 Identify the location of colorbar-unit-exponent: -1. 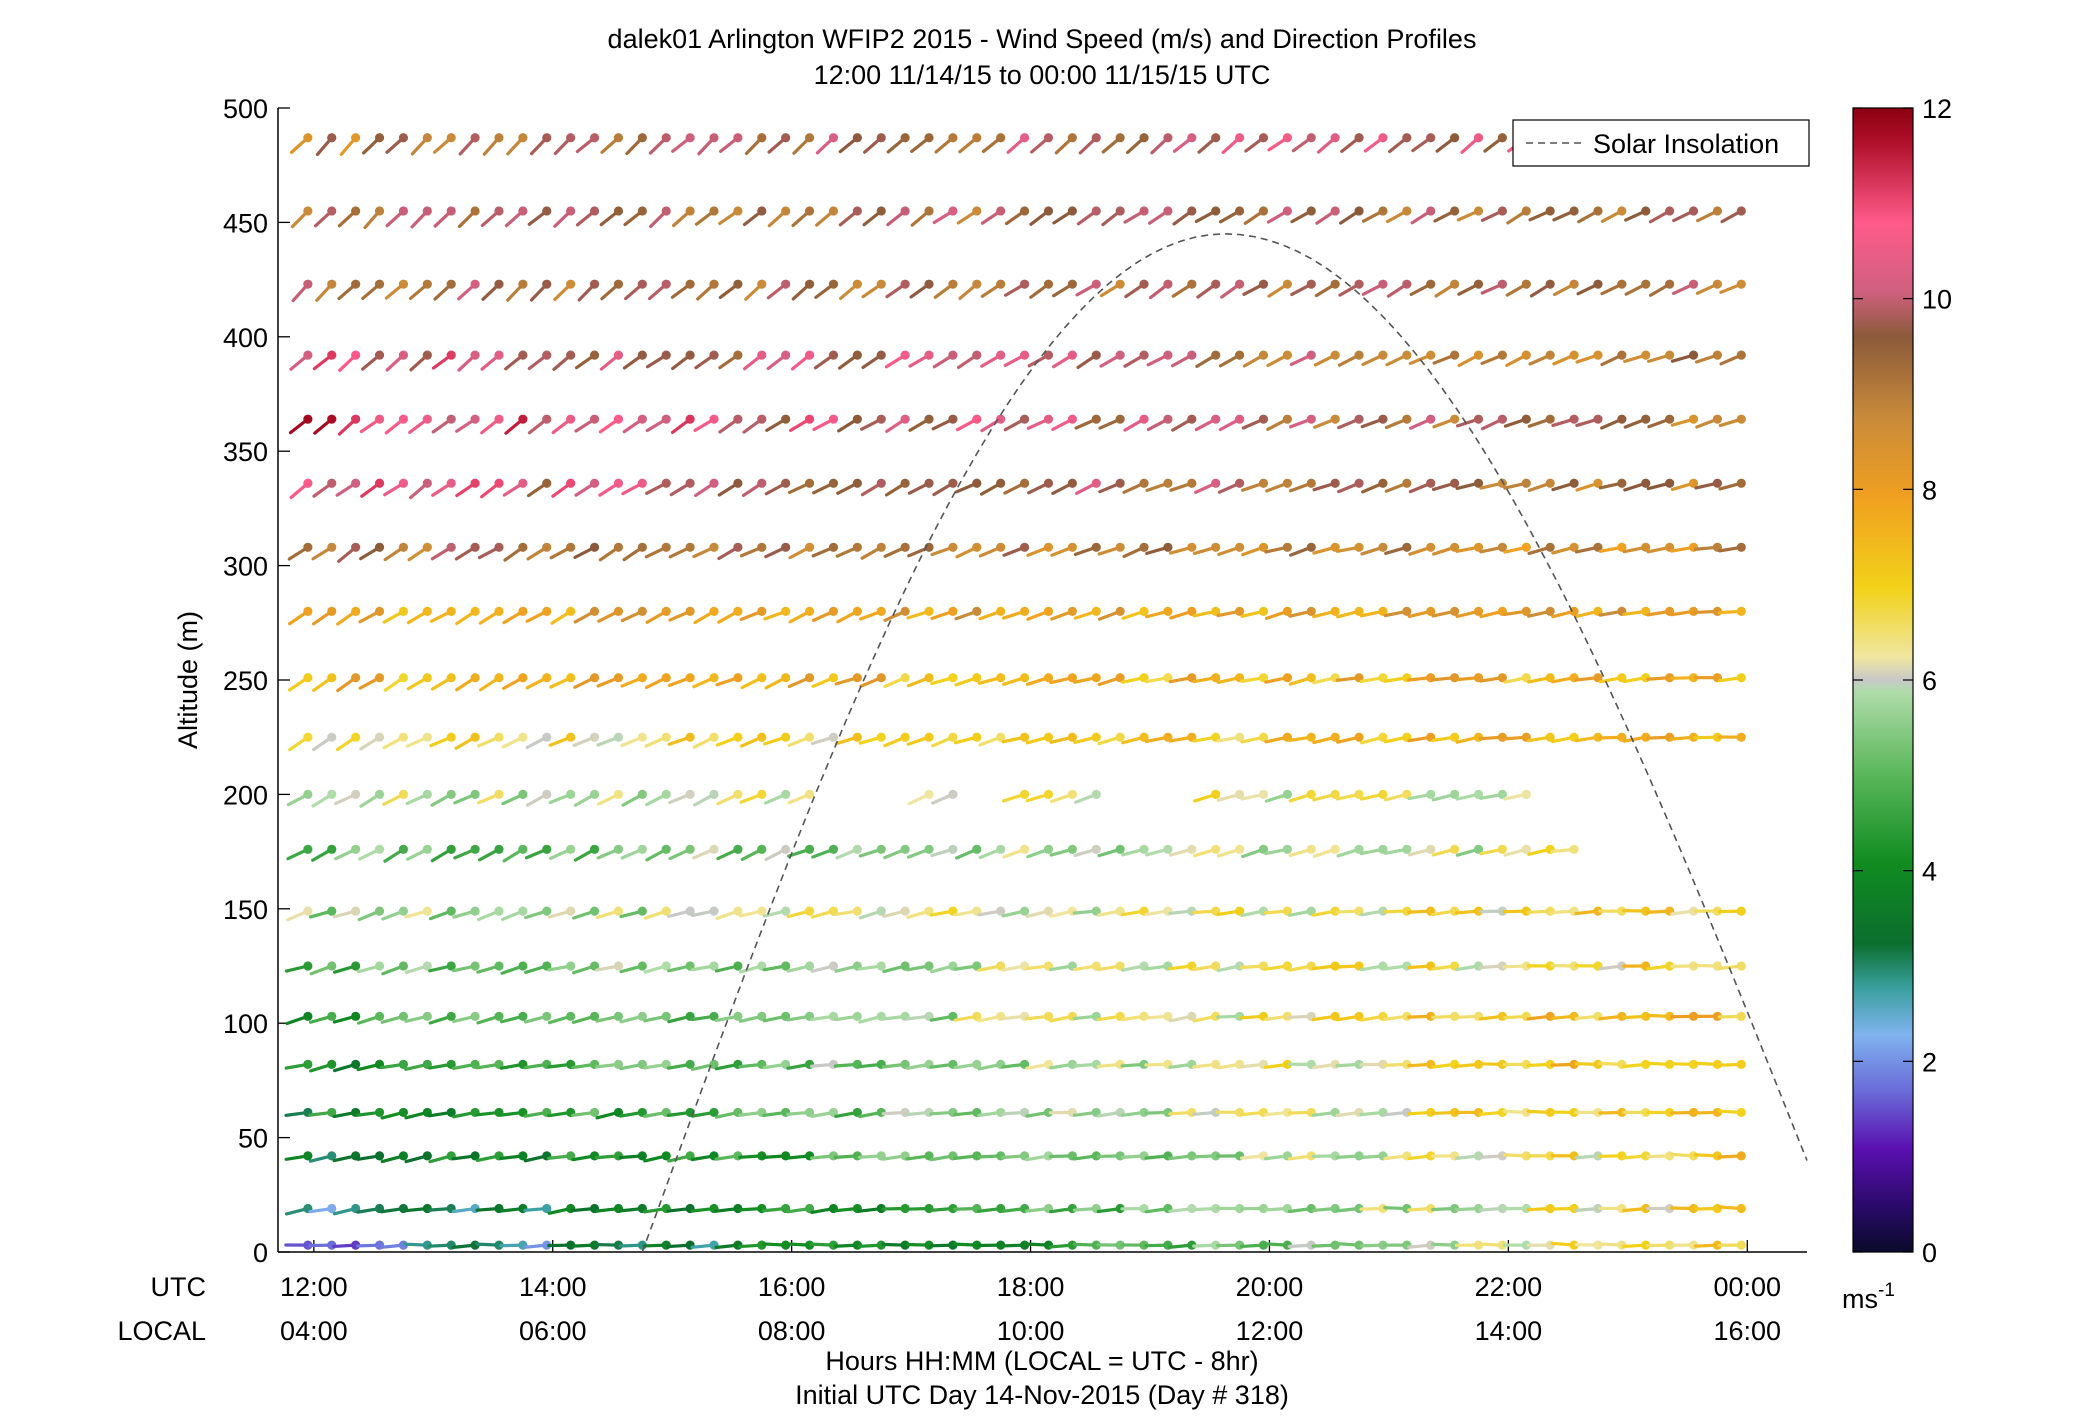
(1886, 1290).